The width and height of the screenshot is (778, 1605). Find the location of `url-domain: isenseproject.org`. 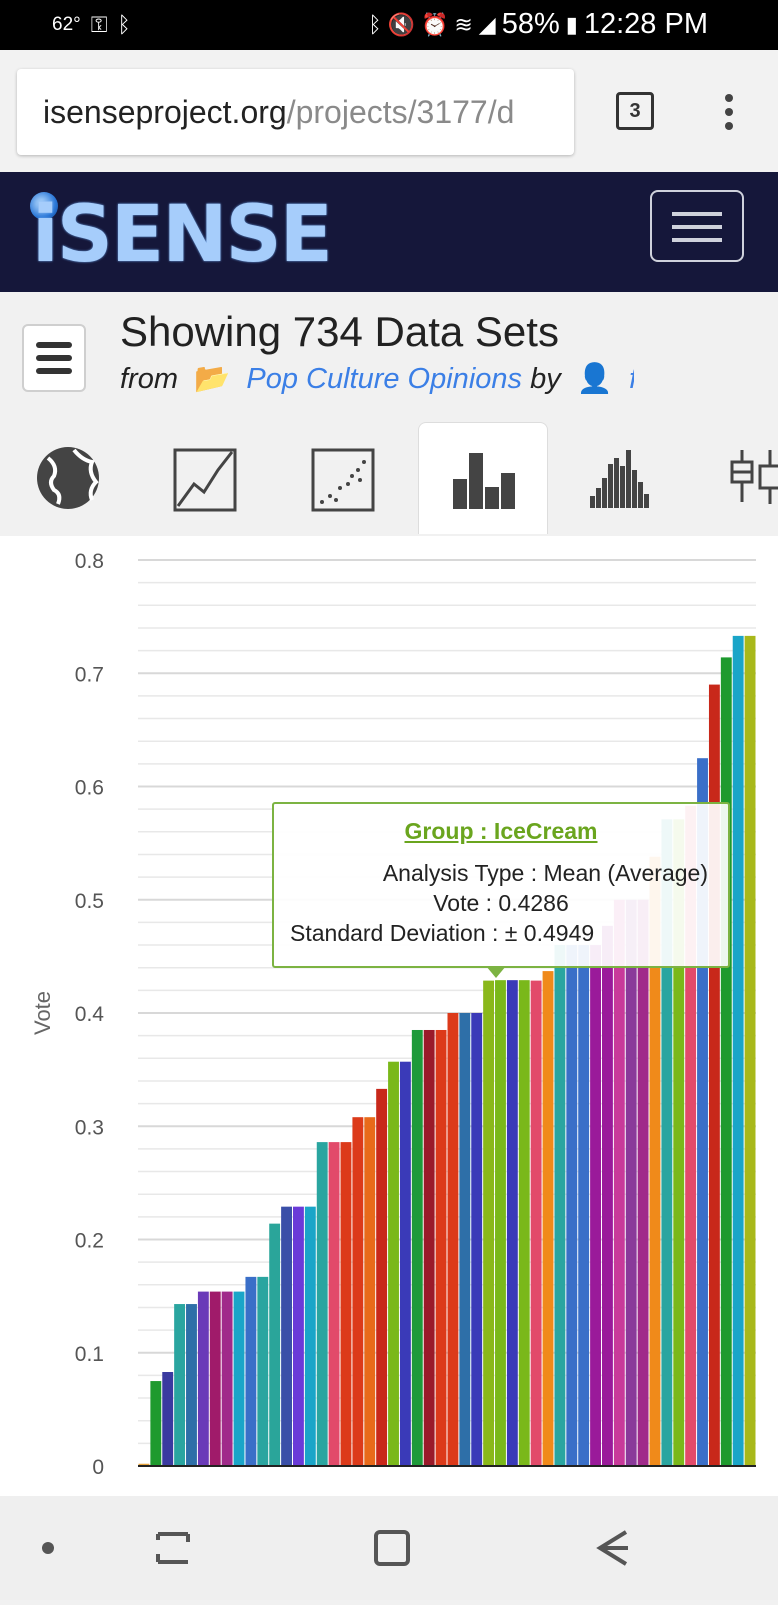

url-domain: isenseproject.org is located at coordinates (165, 112).